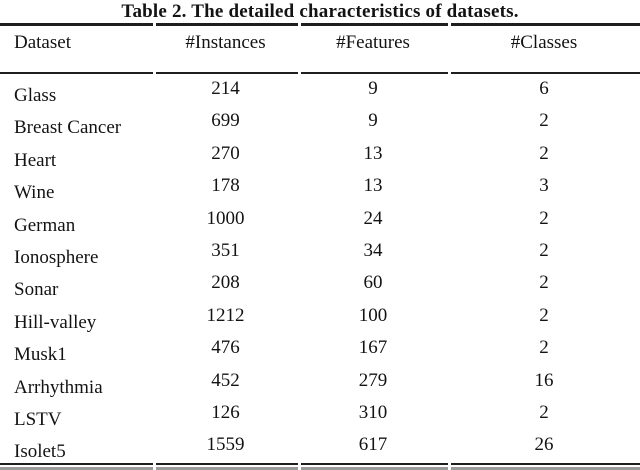 The image size is (640, 470). What do you see at coordinates (225, 186) in the screenshot?
I see `instances-cell: 178` at bounding box center [225, 186].